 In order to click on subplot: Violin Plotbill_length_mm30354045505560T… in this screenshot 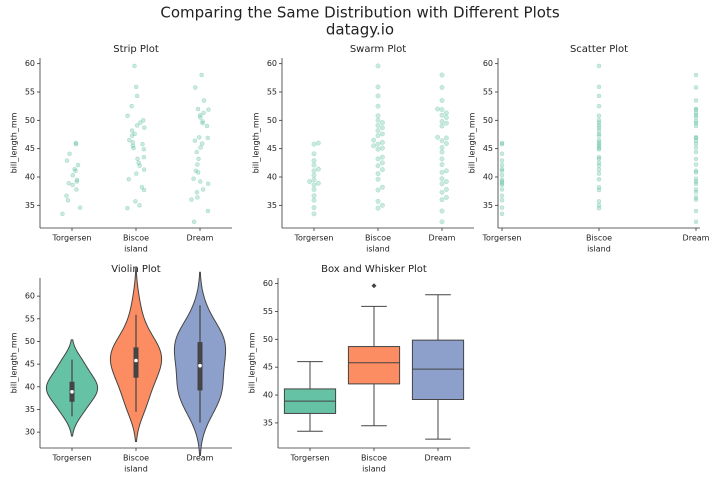, I will do `click(121, 369)`.